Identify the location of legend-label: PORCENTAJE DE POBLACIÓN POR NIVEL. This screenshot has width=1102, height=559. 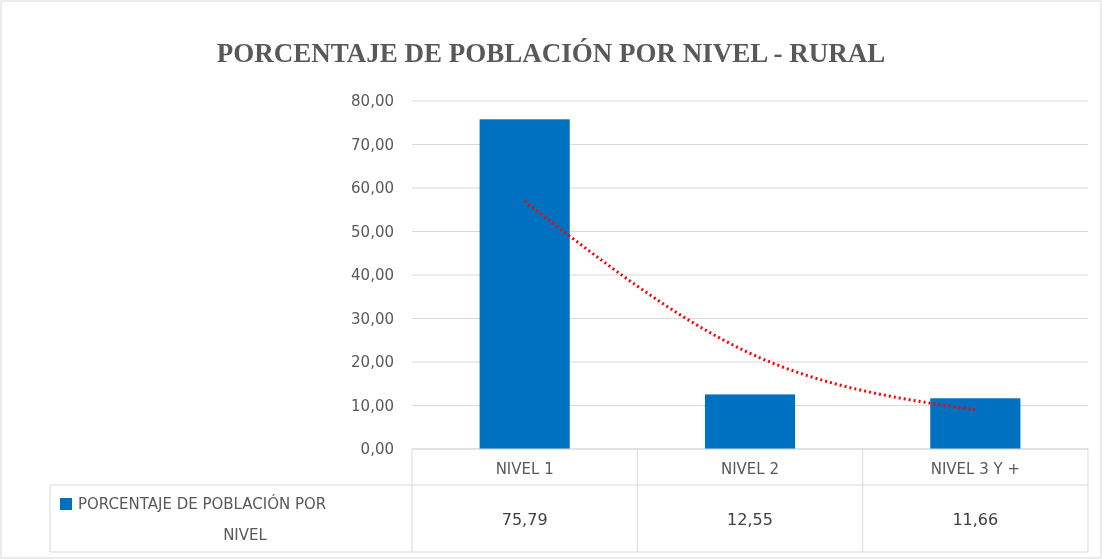
(202, 519).